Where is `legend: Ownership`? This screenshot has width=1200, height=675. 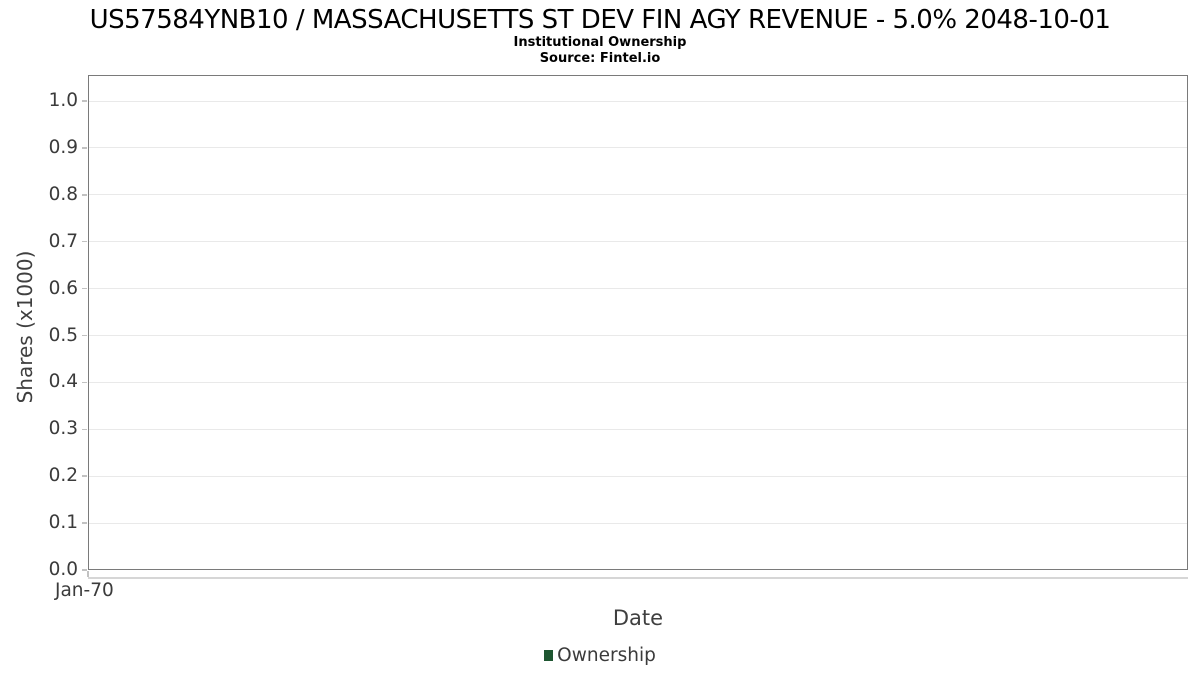 legend: Ownership is located at coordinates (600, 655).